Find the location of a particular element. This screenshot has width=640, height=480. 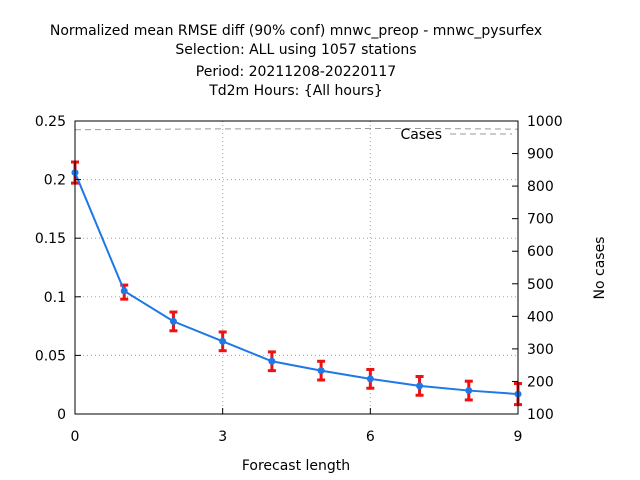

y2-tick-label: 400 is located at coordinates (540, 317).